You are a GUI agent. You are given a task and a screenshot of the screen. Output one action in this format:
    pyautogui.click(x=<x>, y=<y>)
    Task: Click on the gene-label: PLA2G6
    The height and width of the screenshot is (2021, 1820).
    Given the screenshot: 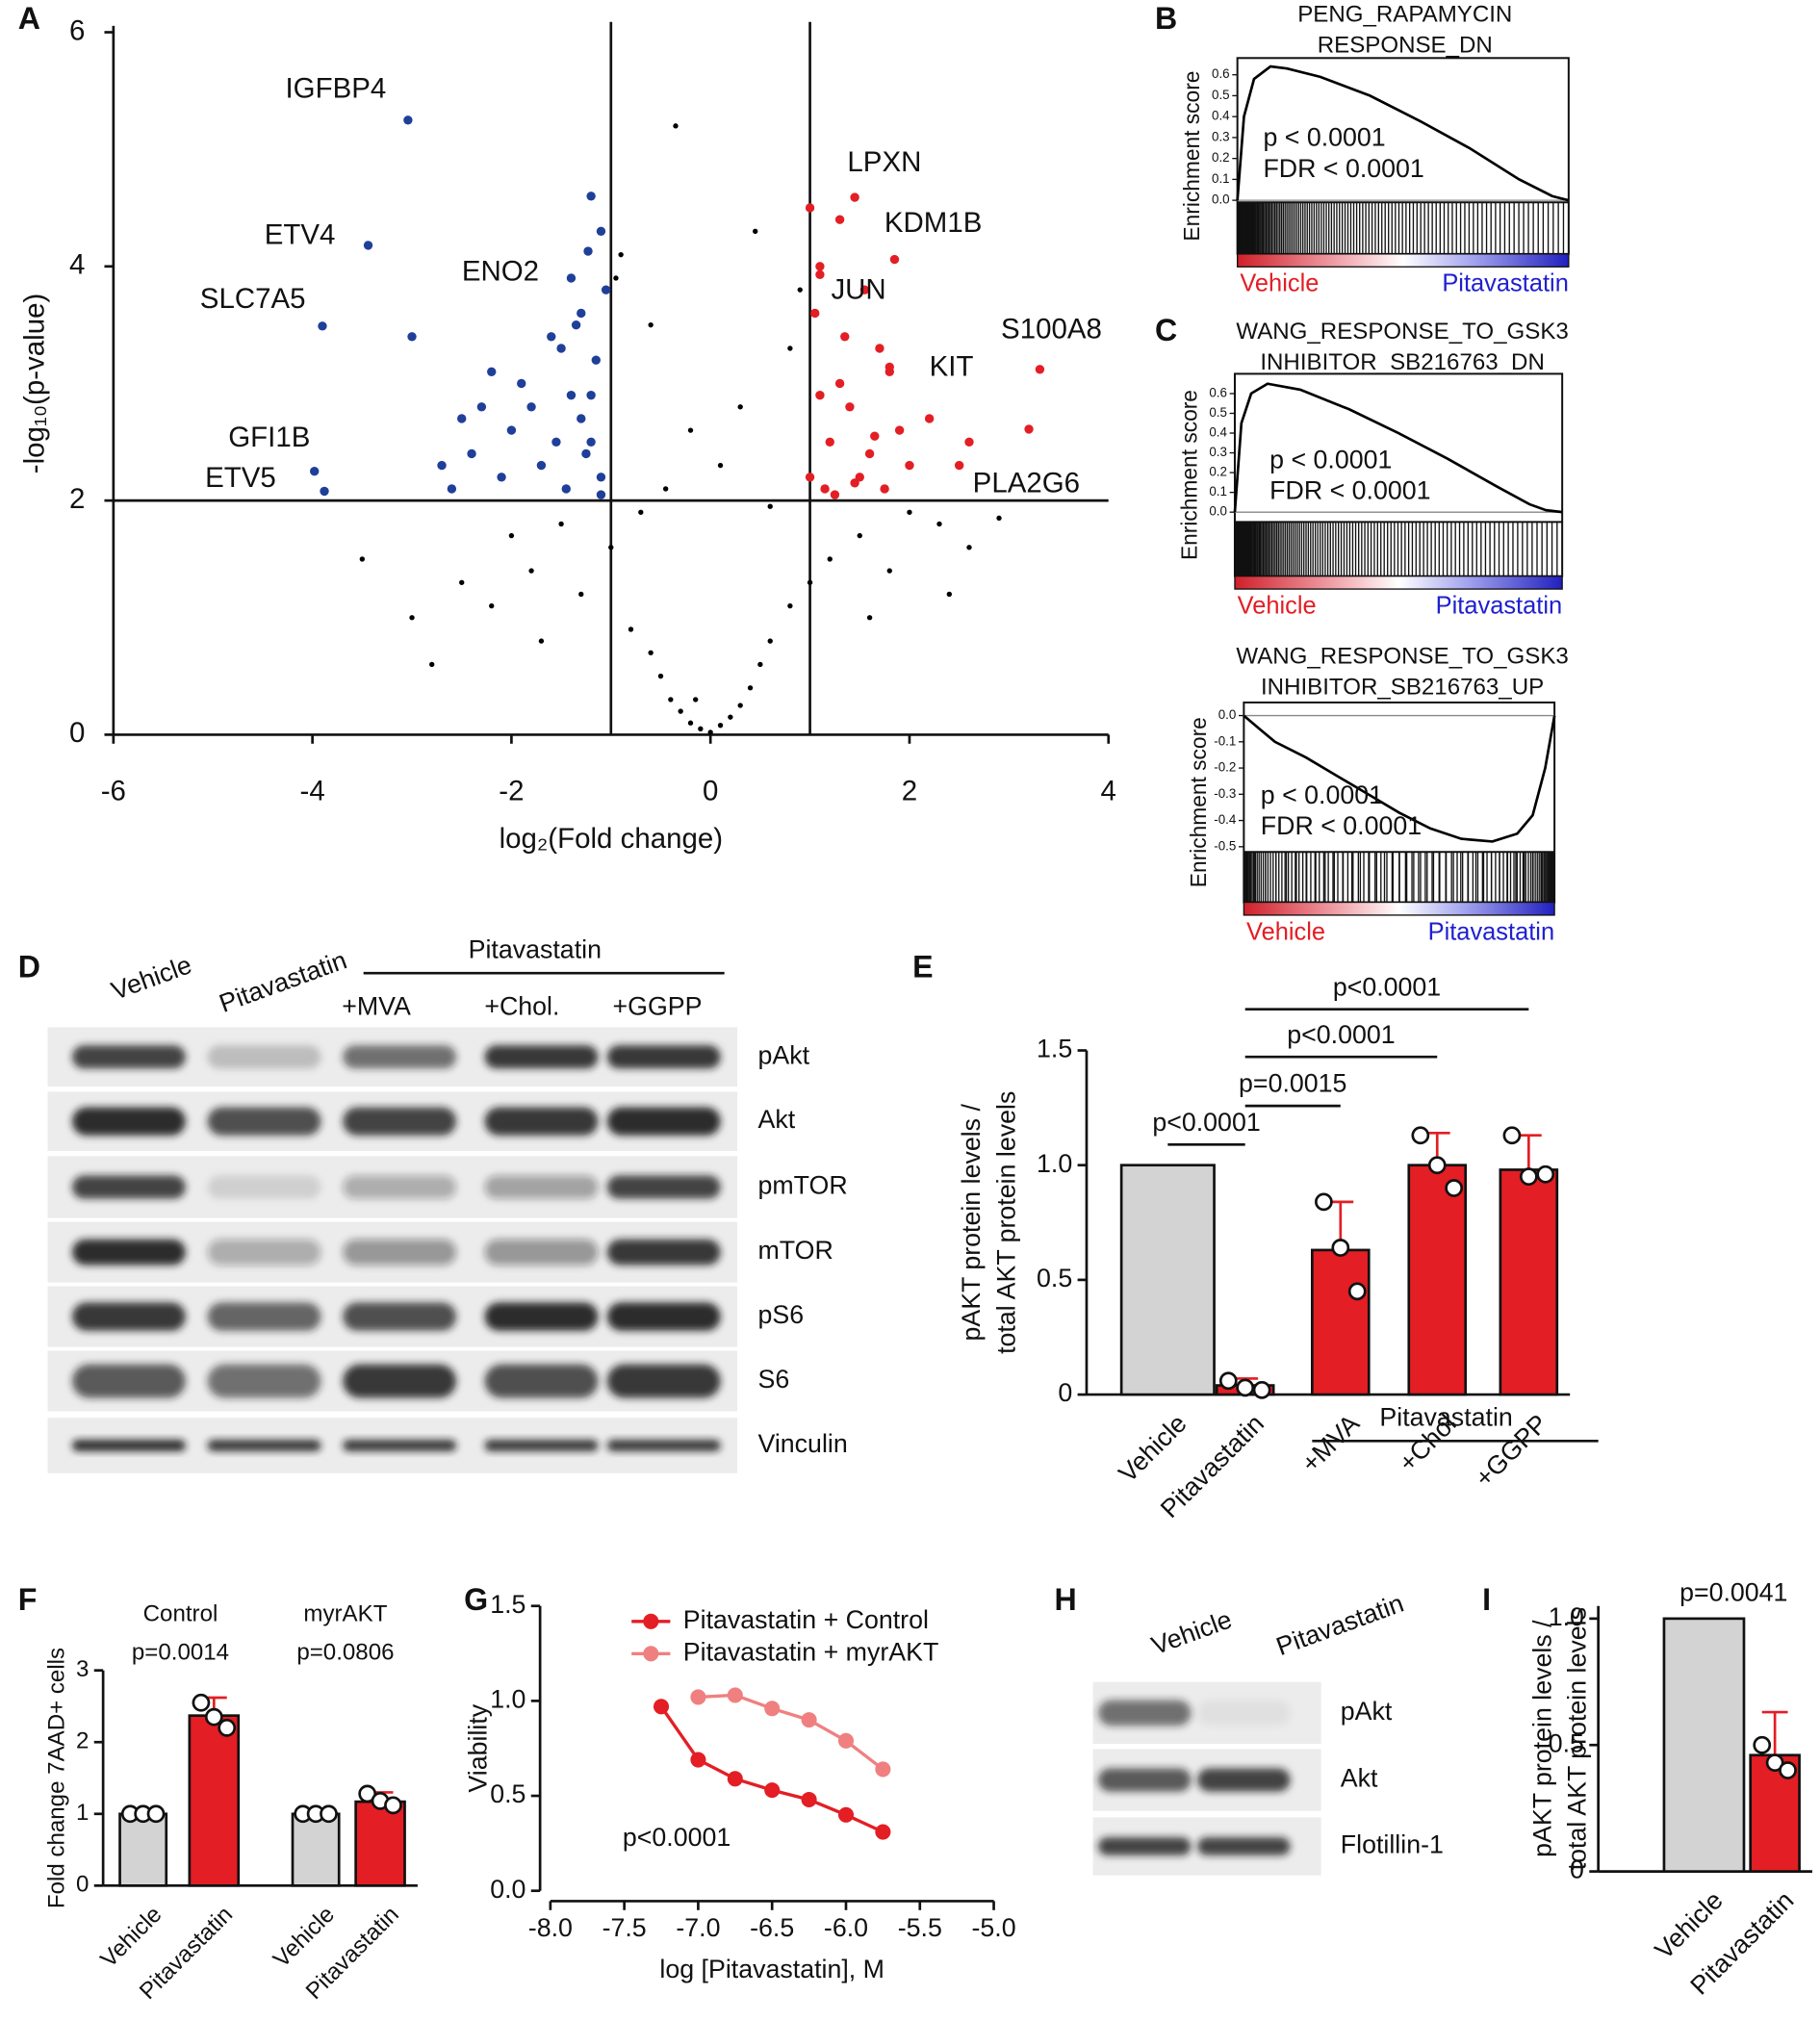 What is the action you would take?
    pyautogui.click(x=1026, y=483)
    